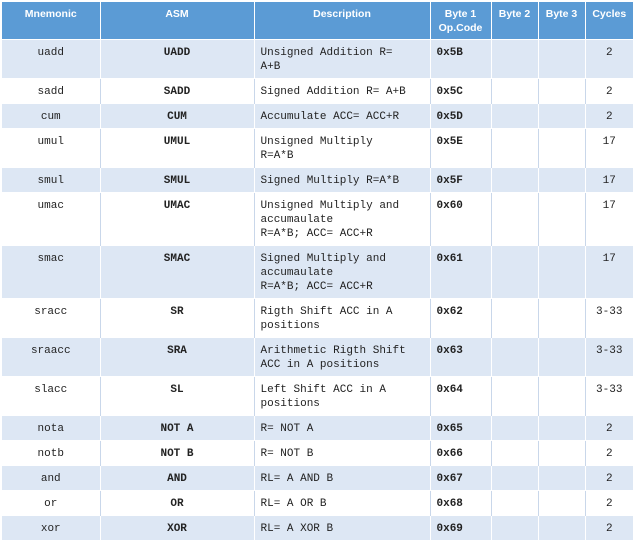 The height and width of the screenshot is (544, 635). I want to click on cell-byte1-opcode: 0x5E, so click(461, 148).